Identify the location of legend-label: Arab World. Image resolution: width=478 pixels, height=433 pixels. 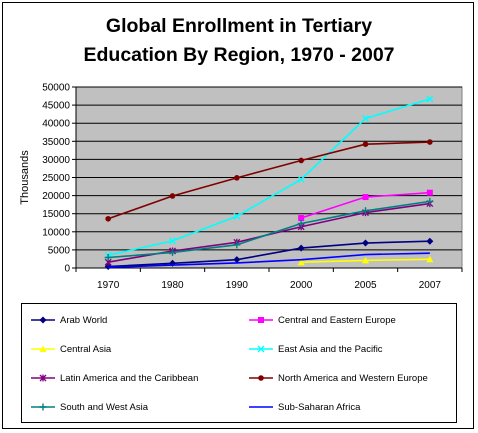
(84, 320).